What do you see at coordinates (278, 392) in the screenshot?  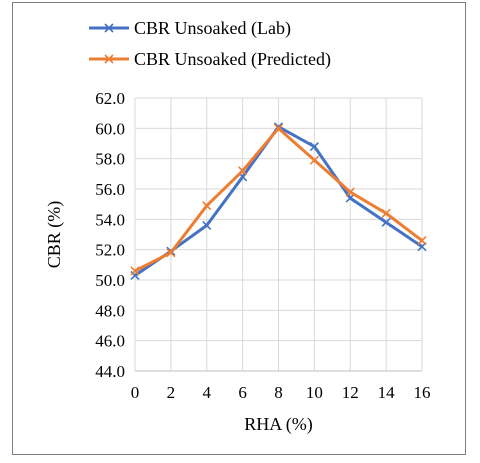 I see `x-tick-label: 8` at bounding box center [278, 392].